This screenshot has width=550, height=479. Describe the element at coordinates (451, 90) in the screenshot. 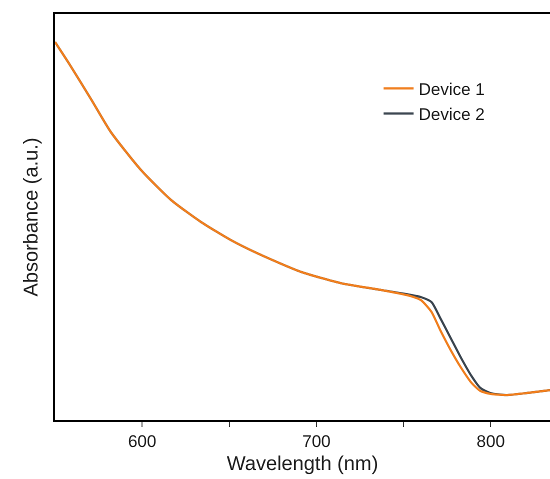

I see `legend-label: Device 1` at that location.